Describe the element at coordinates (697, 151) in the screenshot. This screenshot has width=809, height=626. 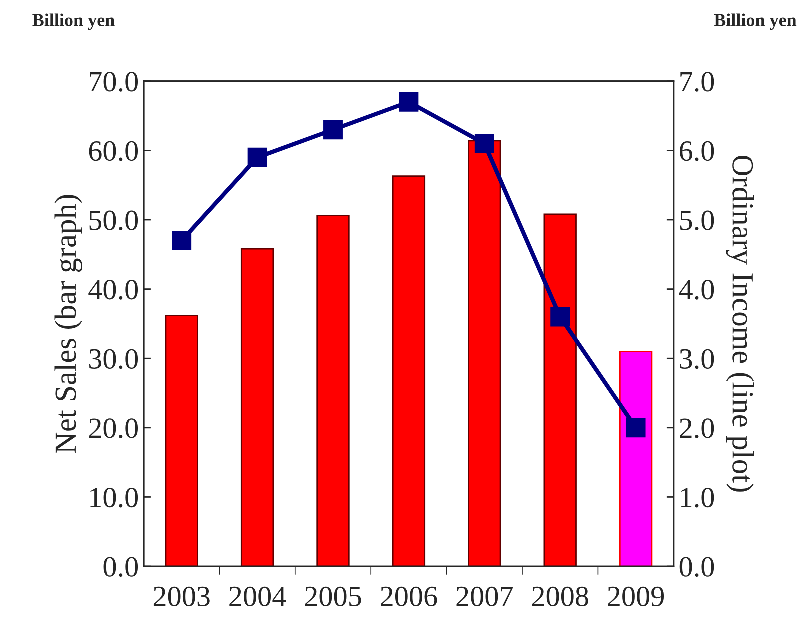
I see `y2-tick-label: 6.0` at that location.